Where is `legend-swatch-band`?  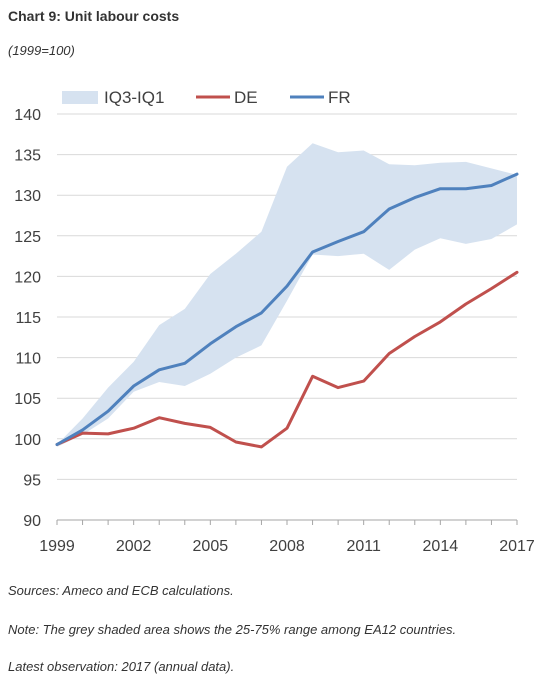
legend-swatch-band is located at coordinates (80, 97).